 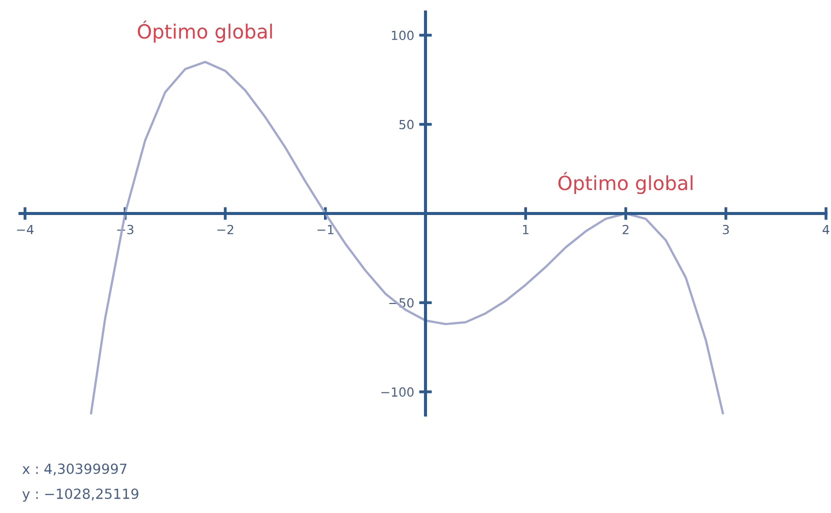 What do you see at coordinates (80, 495) in the screenshot?
I see `text: y : −1028,25119` at bounding box center [80, 495].